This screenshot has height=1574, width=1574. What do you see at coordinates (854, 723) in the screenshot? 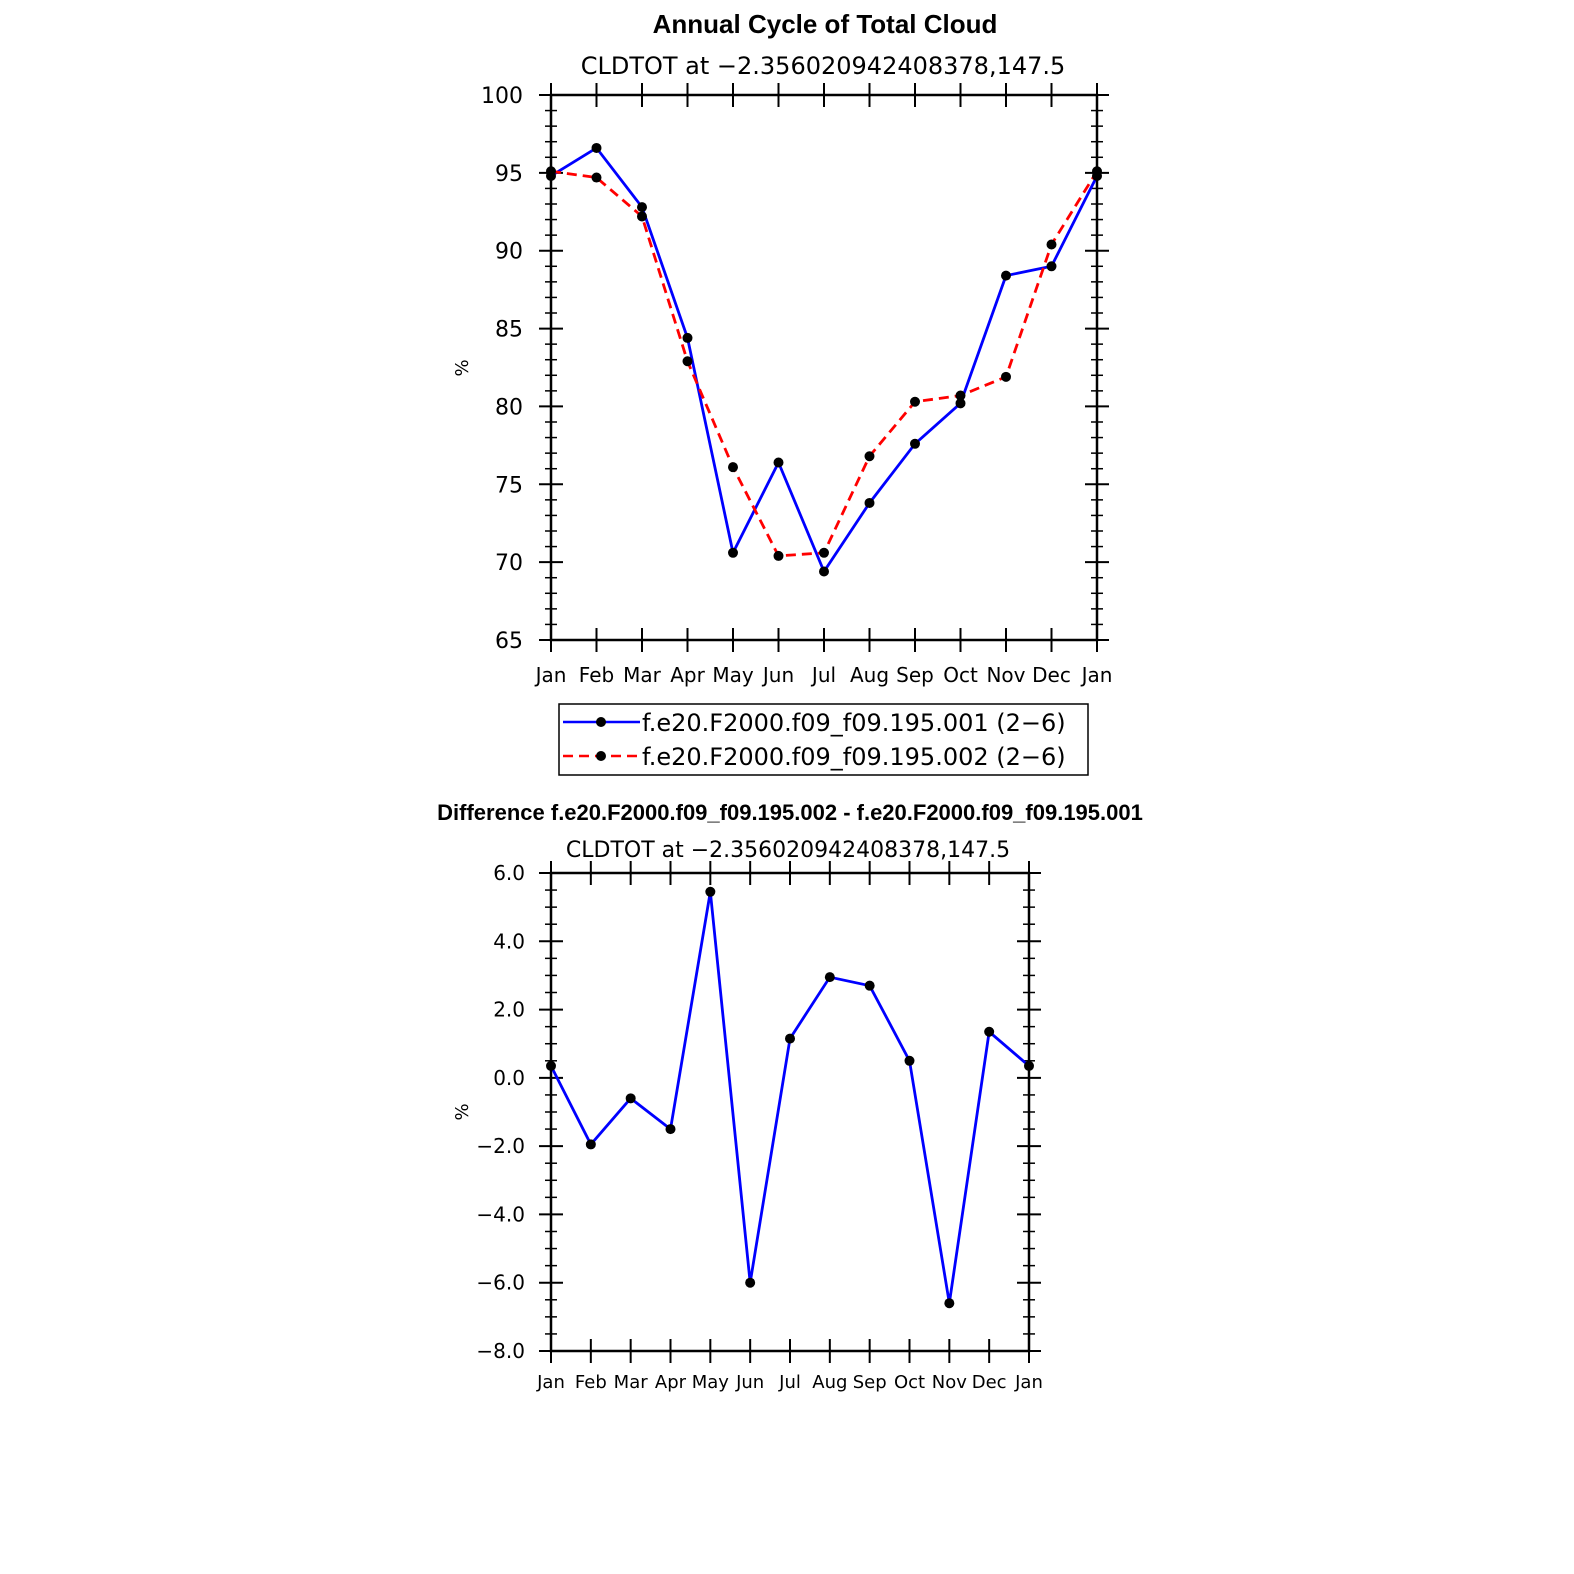
I see `legend-label-series-1: f.e20.F2000.f09_f09.195.001 (2−6)` at bounding box center [854, 723].